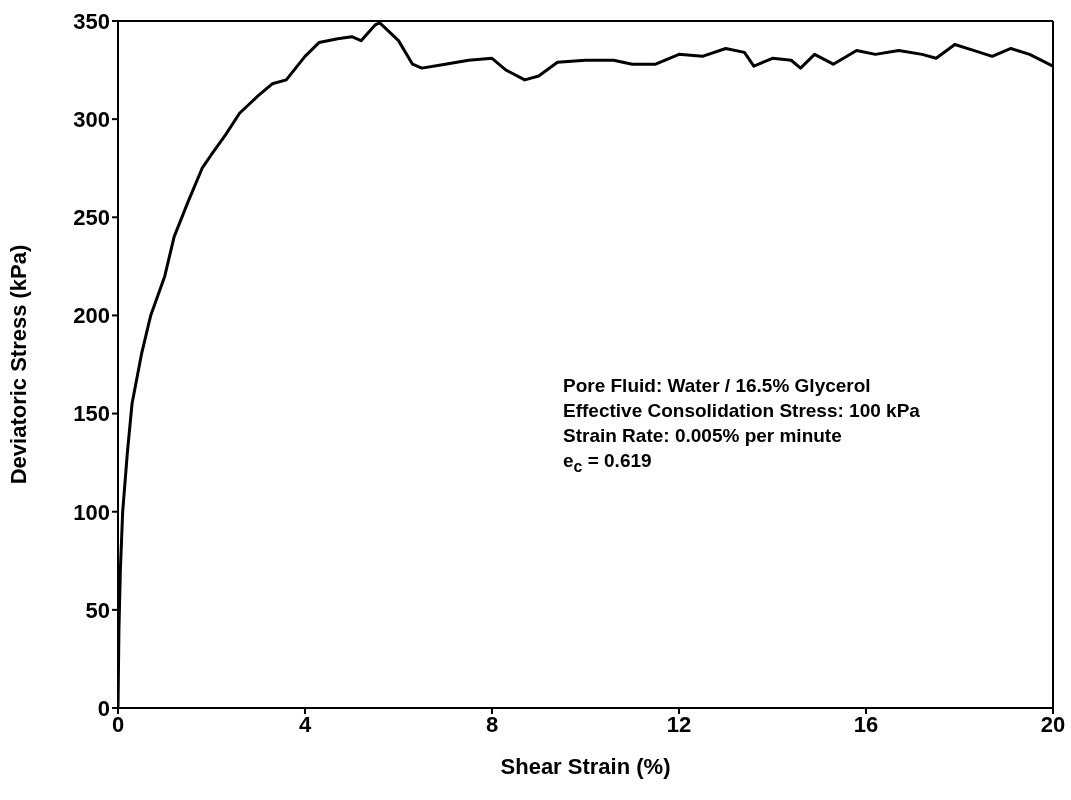 This screenshot has width=1071, height=800. I want to click on y-axis-title: Deviatoric Stress (kPa), so click(18, 364).